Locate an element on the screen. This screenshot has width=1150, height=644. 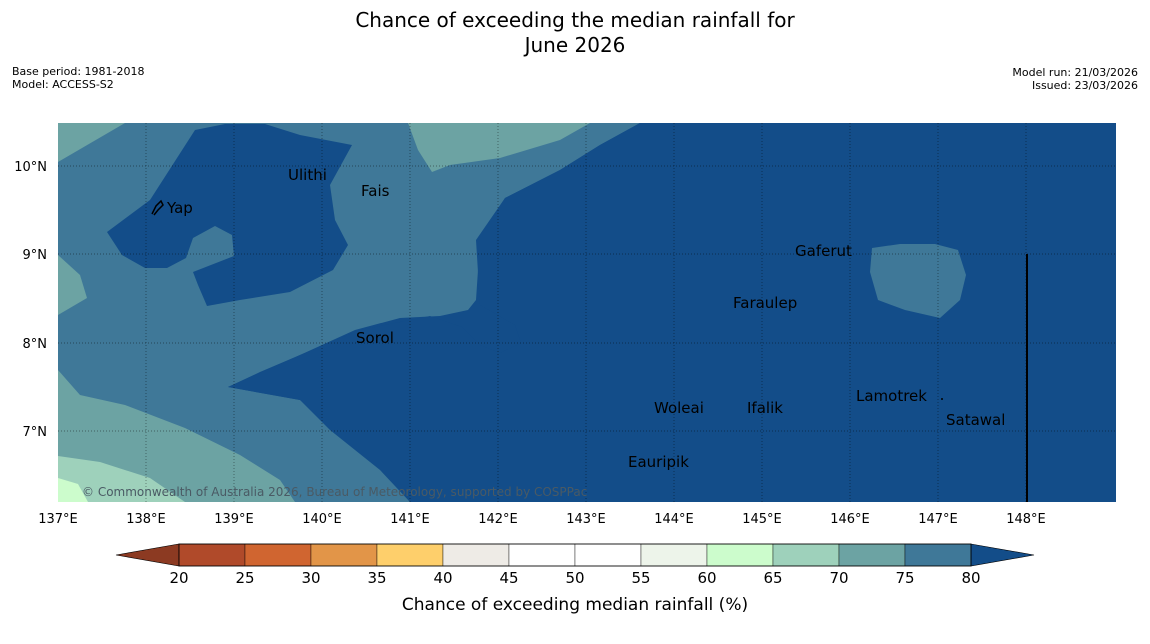
meta-left: Base period: 1981-2018 Model: ACCESS-S2 is located at coordinates (78, 78).